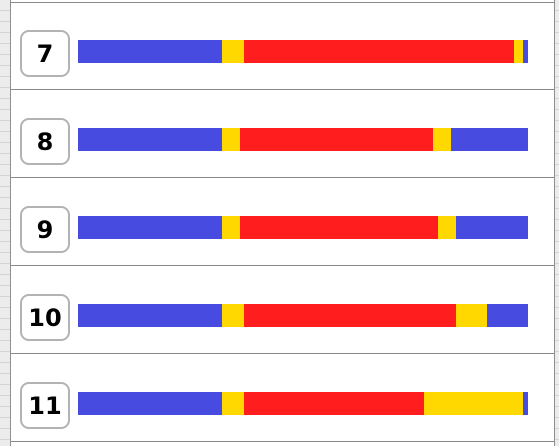 The height and width of the screenshot is (446, 559). What do you see at coordinates (45, 405) in the screenshot?
I see `row-number-badge: 11` at bounding box center [45, 405].